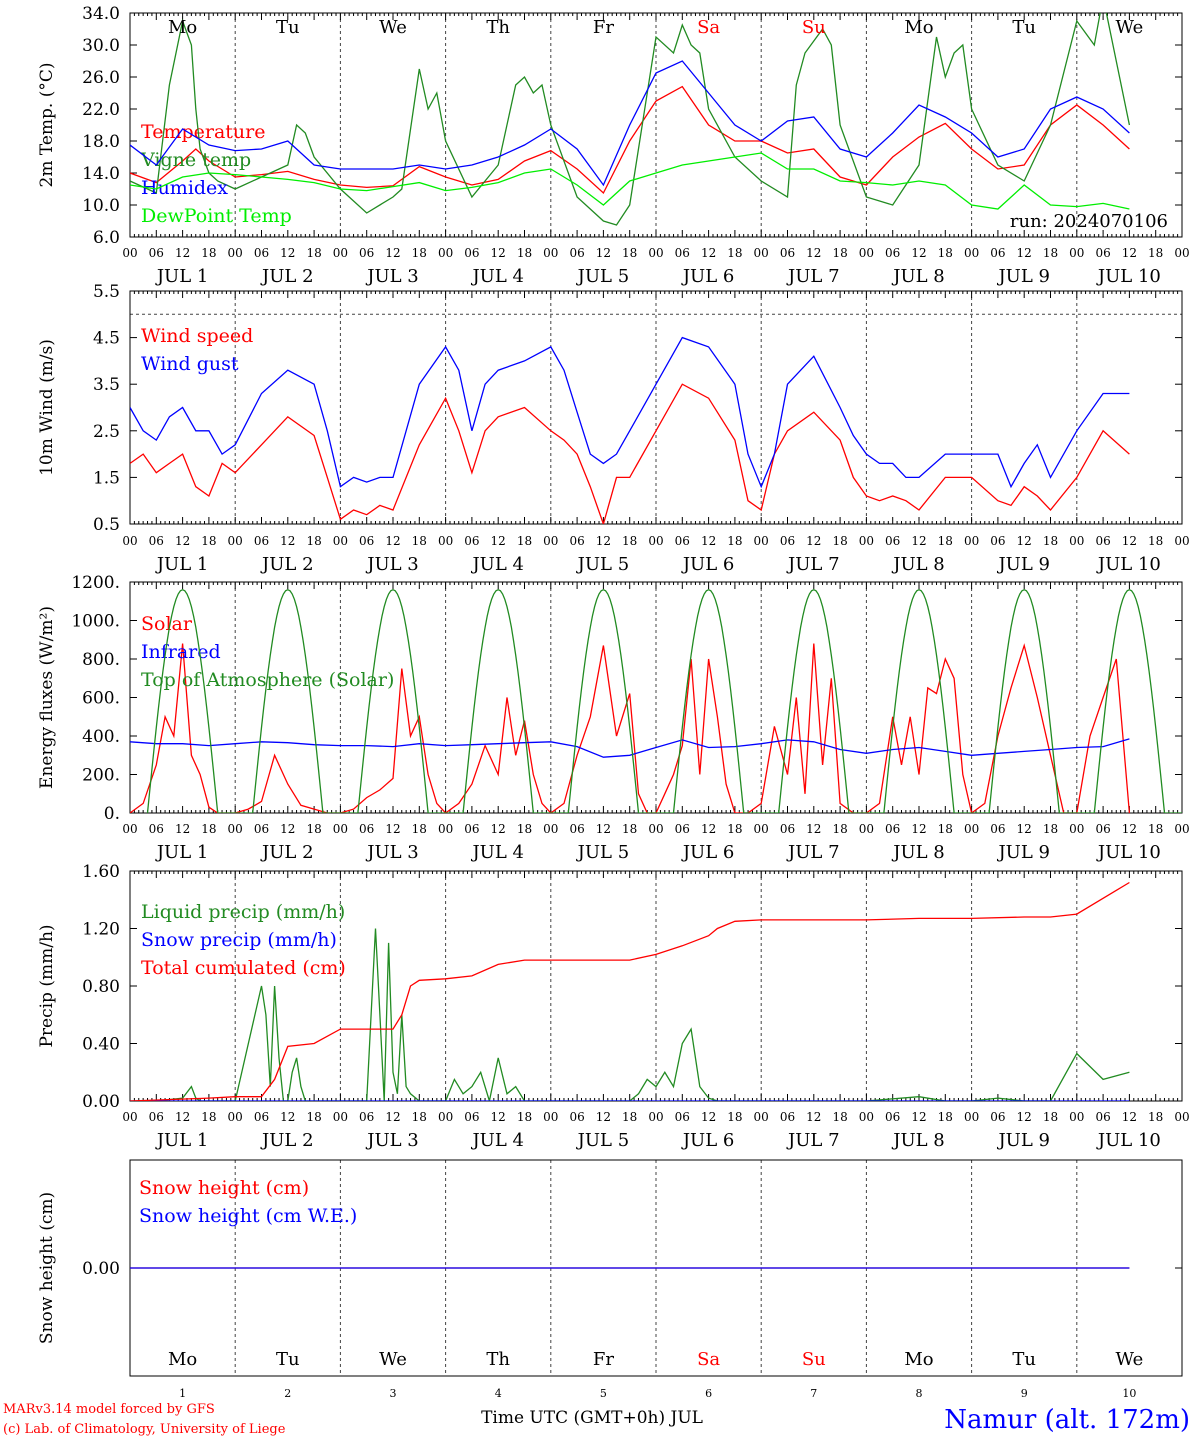  I want to click on legend-top-of-atmosphere-solar-: Top of Atmosphere (Solar), so click(267, 680).